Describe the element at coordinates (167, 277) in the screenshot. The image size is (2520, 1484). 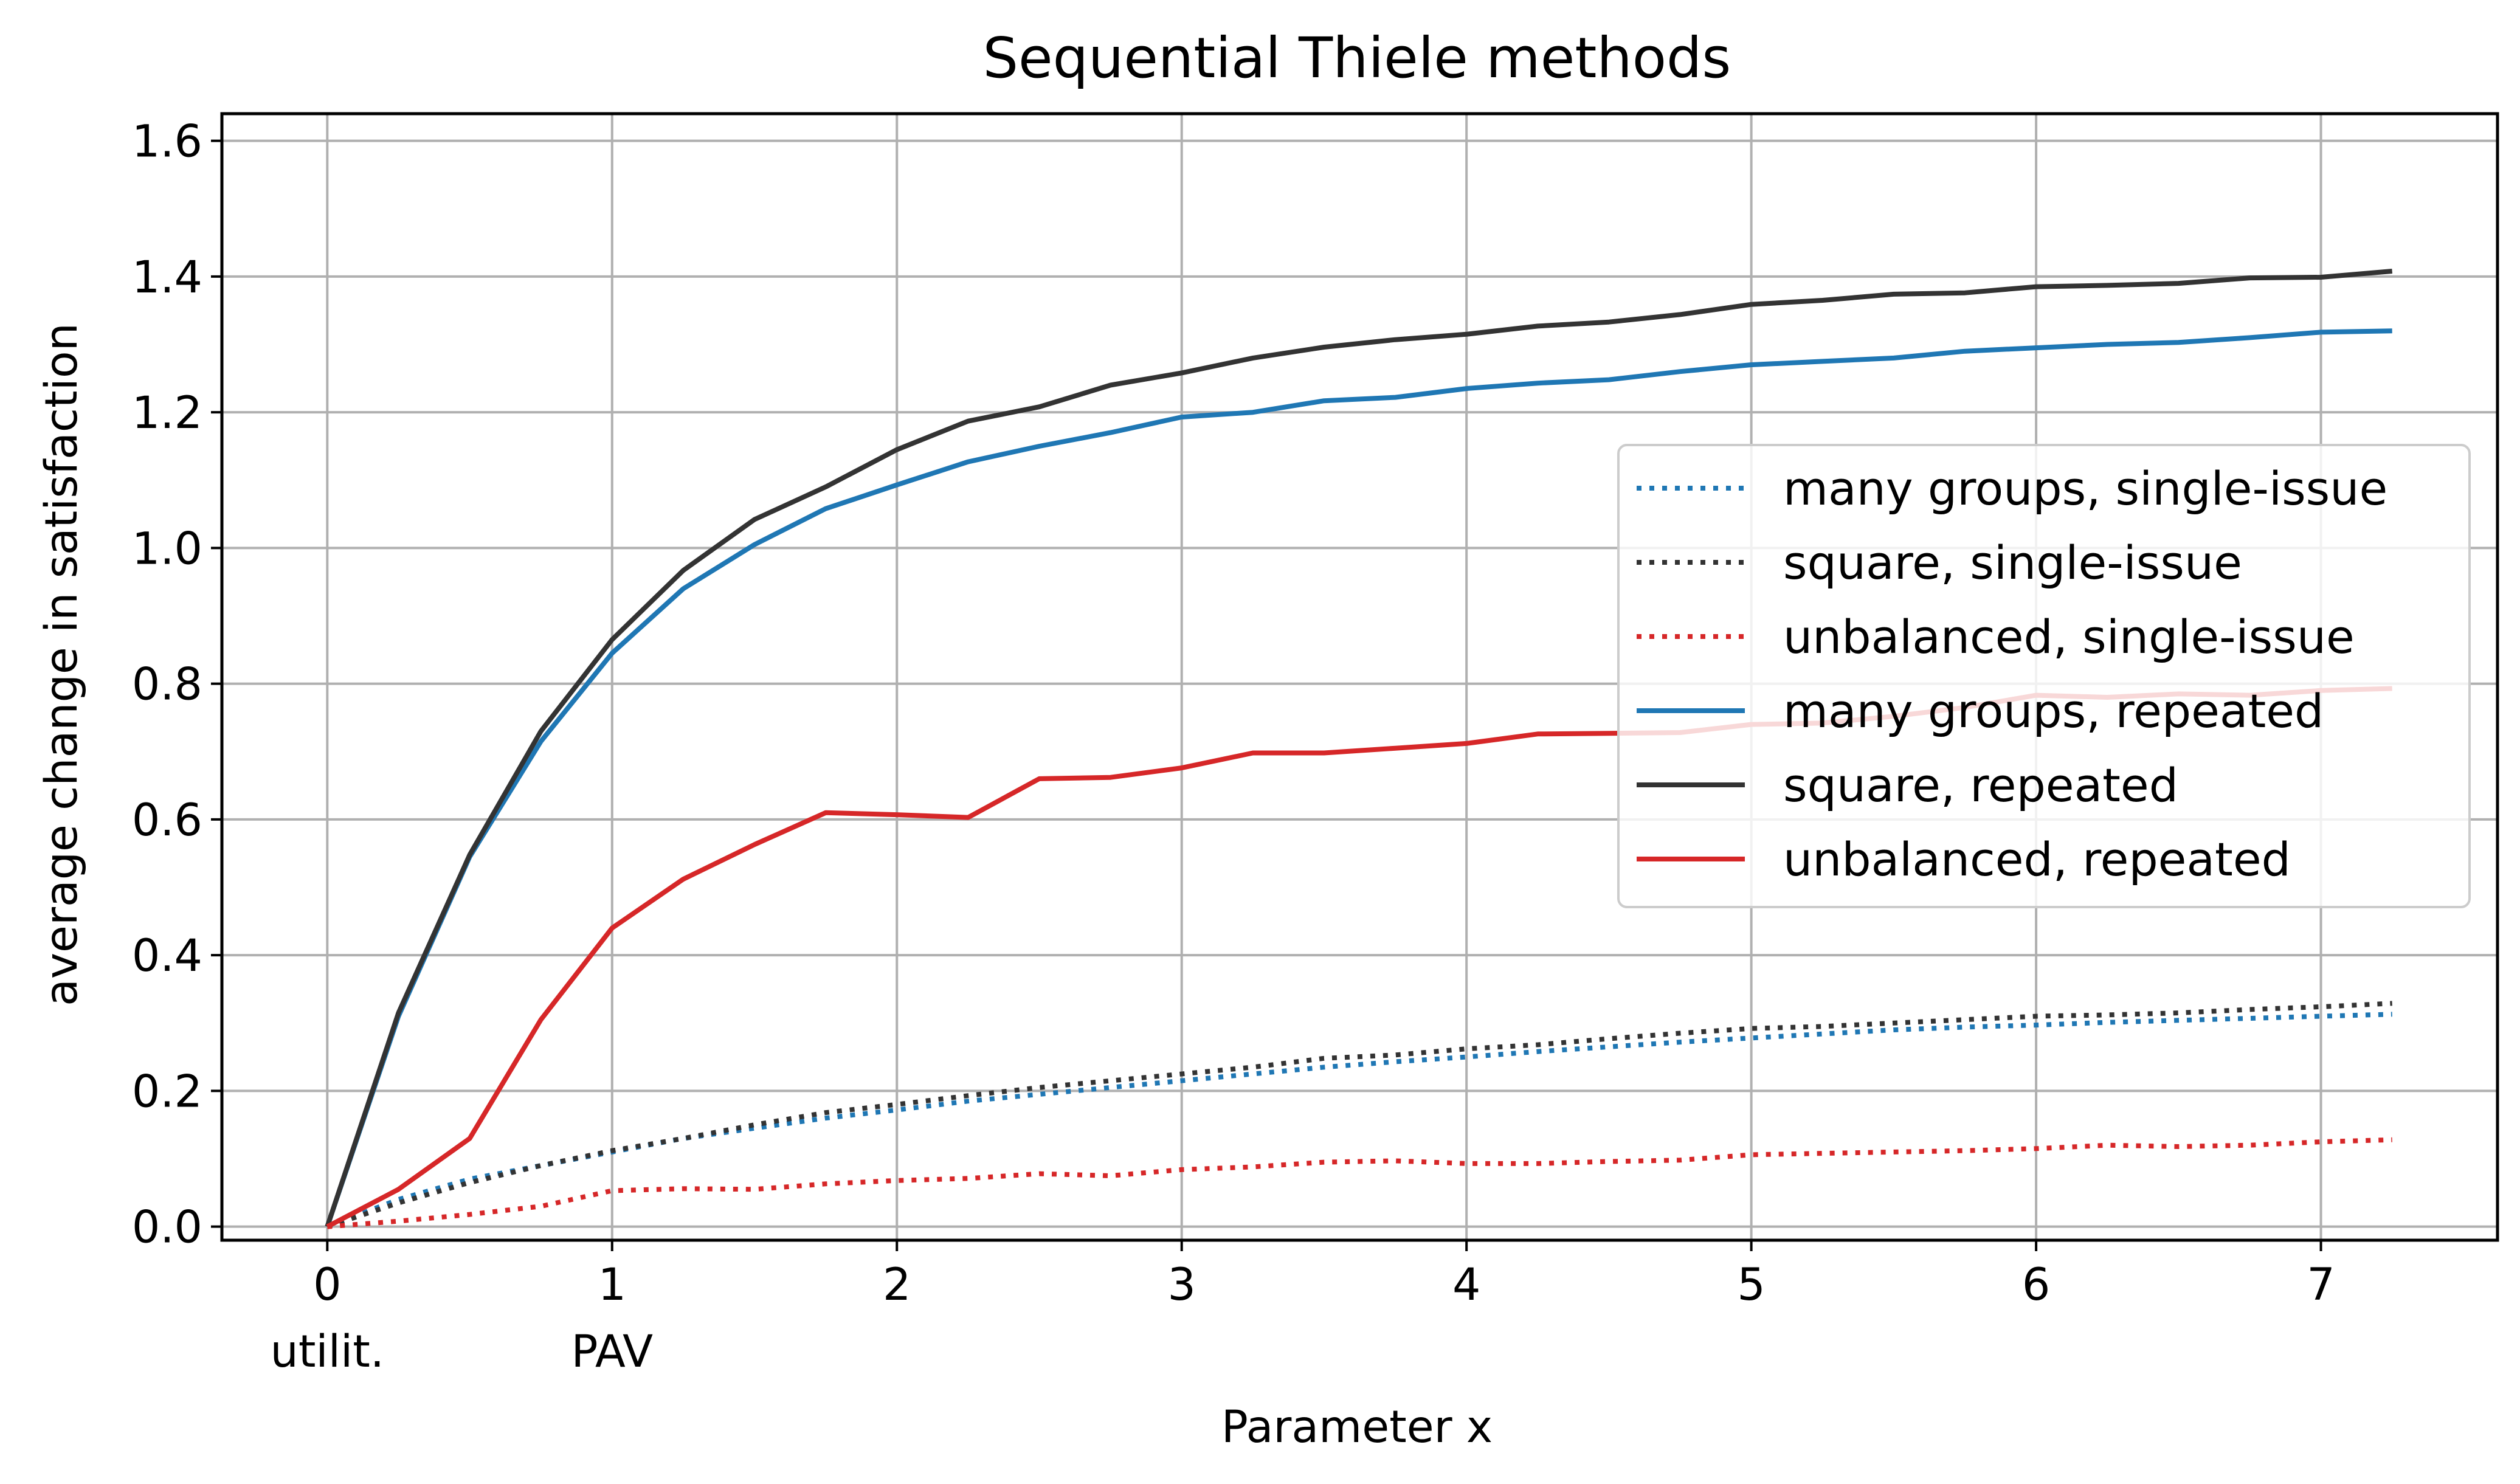
I see `y-tick-label: 1.4` at that location.